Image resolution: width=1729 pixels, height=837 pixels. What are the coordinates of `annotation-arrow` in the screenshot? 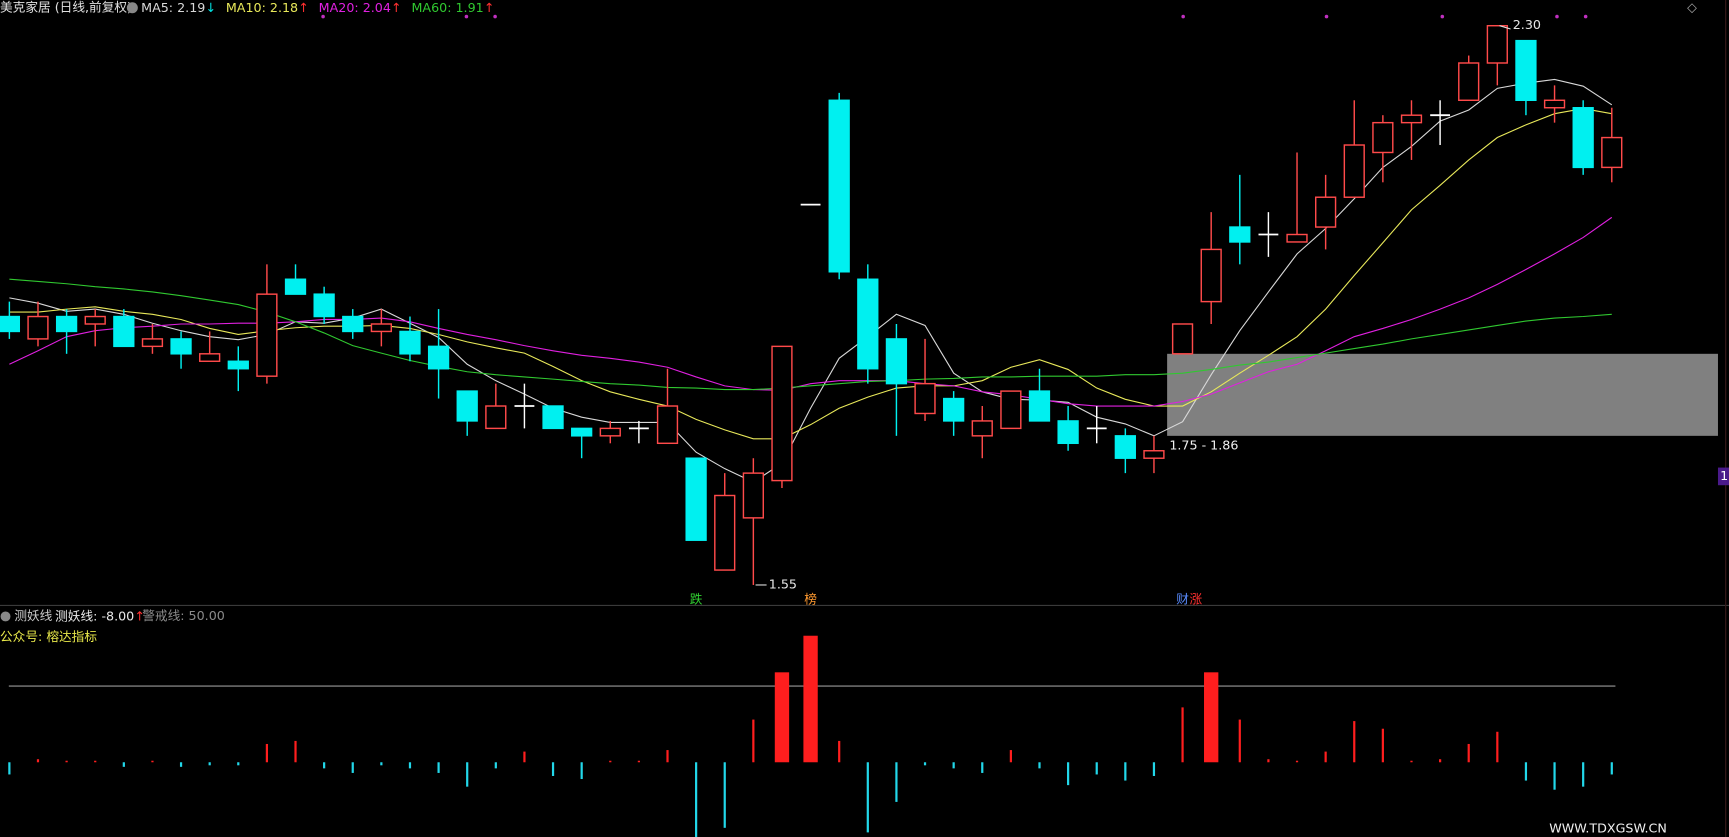 It's located at (1505, 27).